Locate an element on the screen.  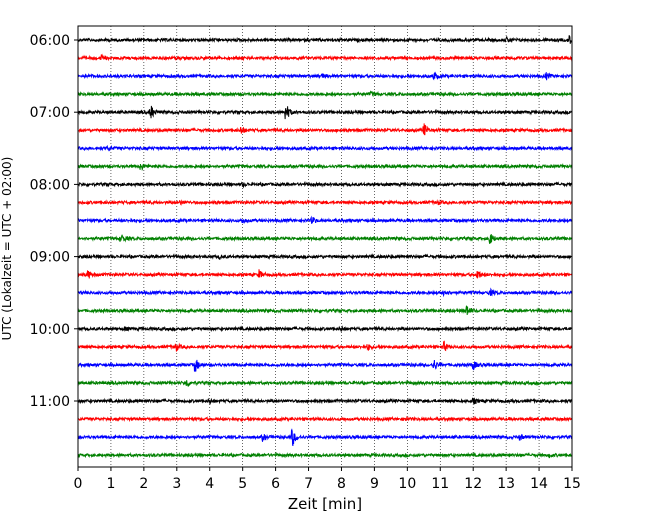
x-tick-label: 14 is located at coordinates (539, 484).